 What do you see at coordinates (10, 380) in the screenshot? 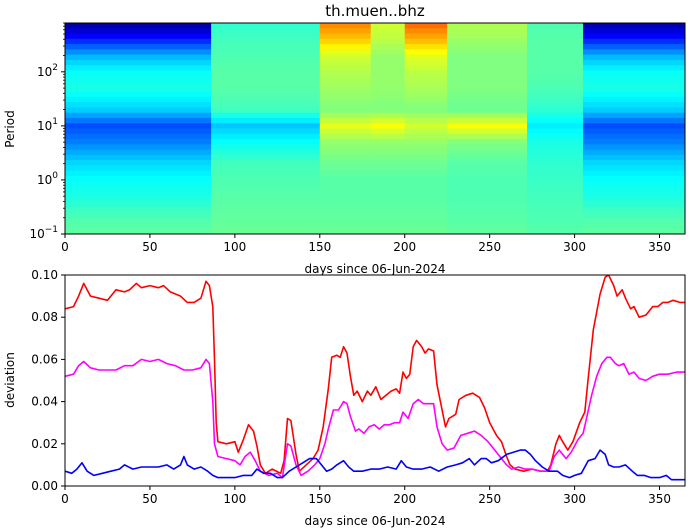
I see `deviation-y-axis-label: deviation` at bounding box center [10, 380].